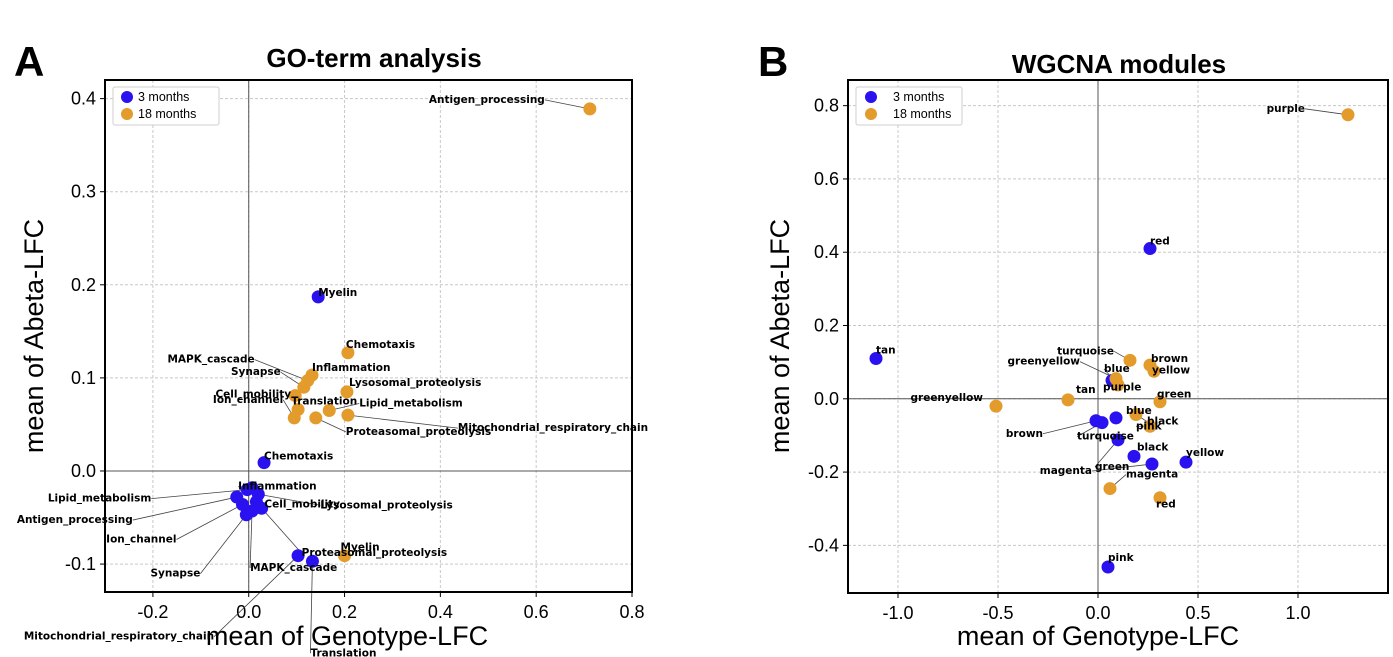  Describe the element at coordinates (1119, 64) in the screenshot. I see `chart-title-b: WGCNA modules` at that location.